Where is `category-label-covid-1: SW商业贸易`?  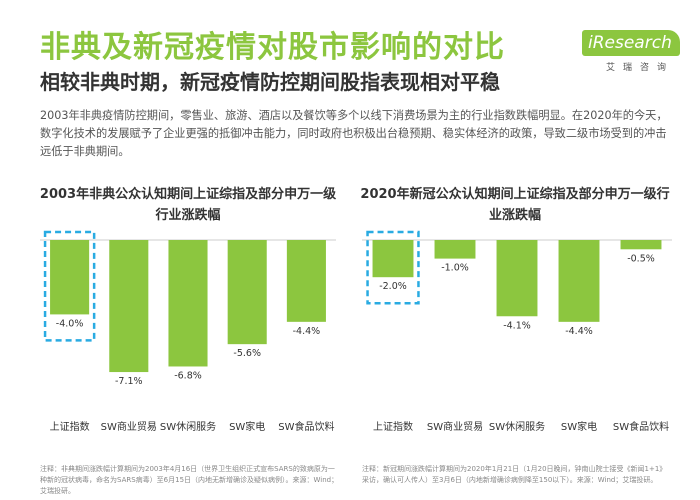 category-label-covid-1: SW商业贸易 is located at coordinates (455, 426).